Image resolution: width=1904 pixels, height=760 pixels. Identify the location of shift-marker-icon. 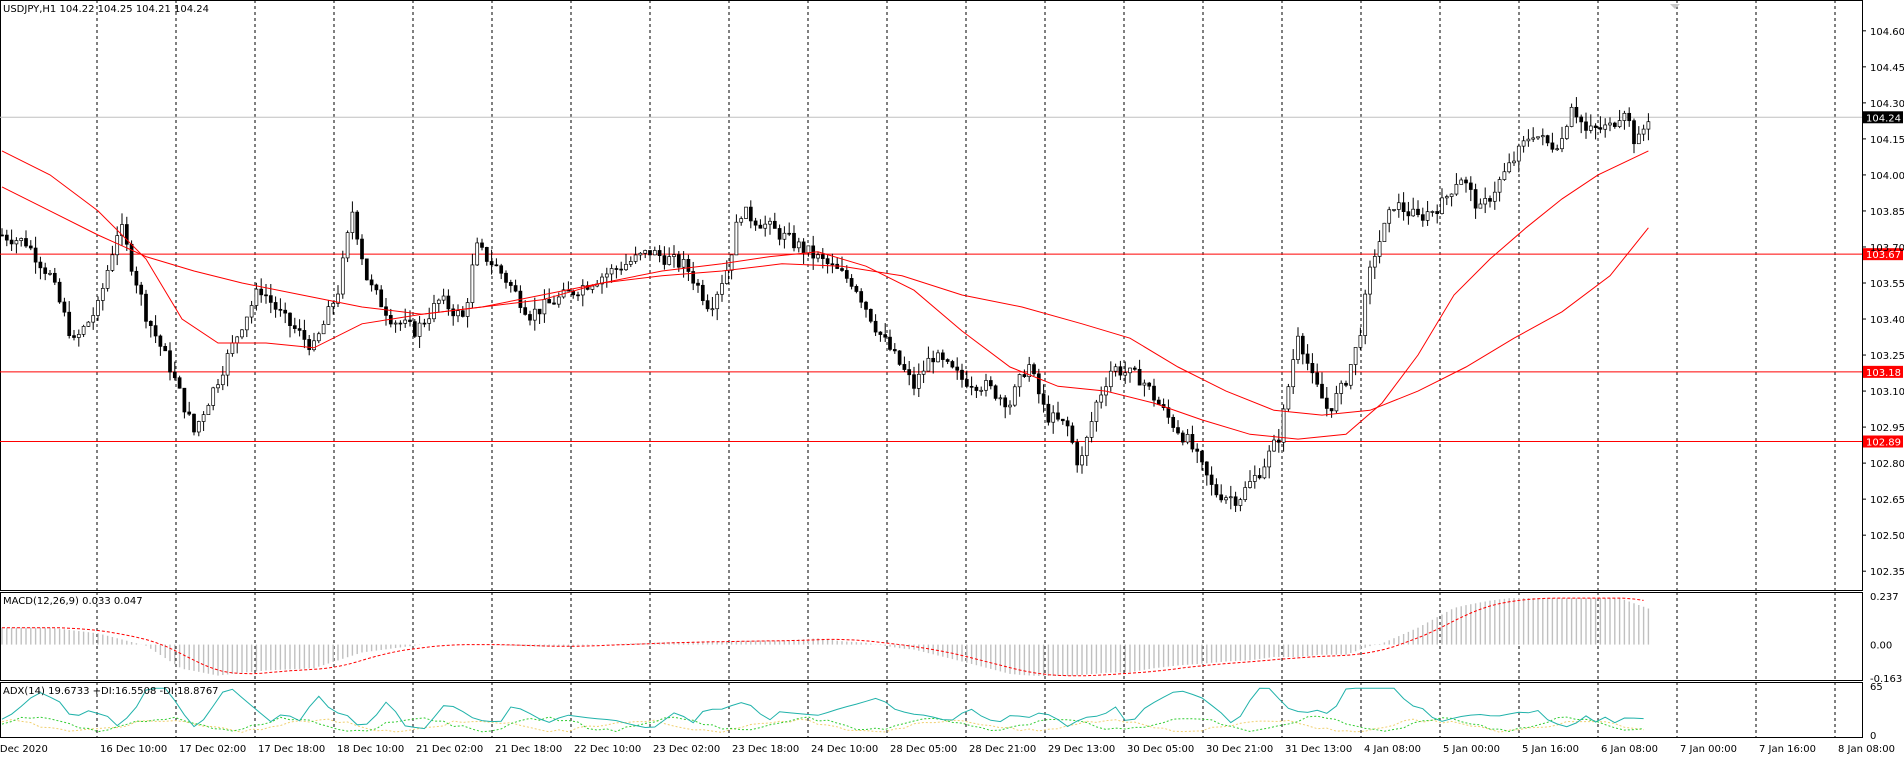
(1675, 6).